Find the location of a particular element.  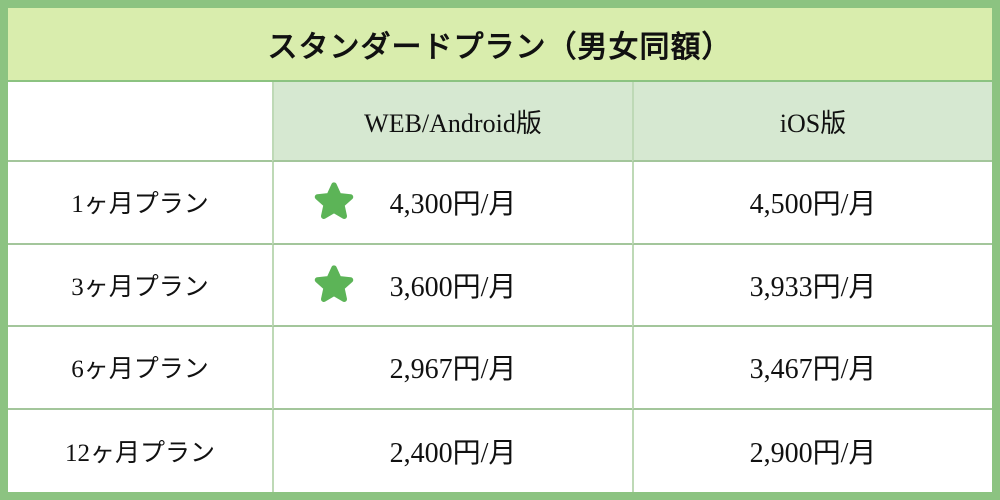

column-header-label: WEB/Android版 is located at coordinates (453, 123).